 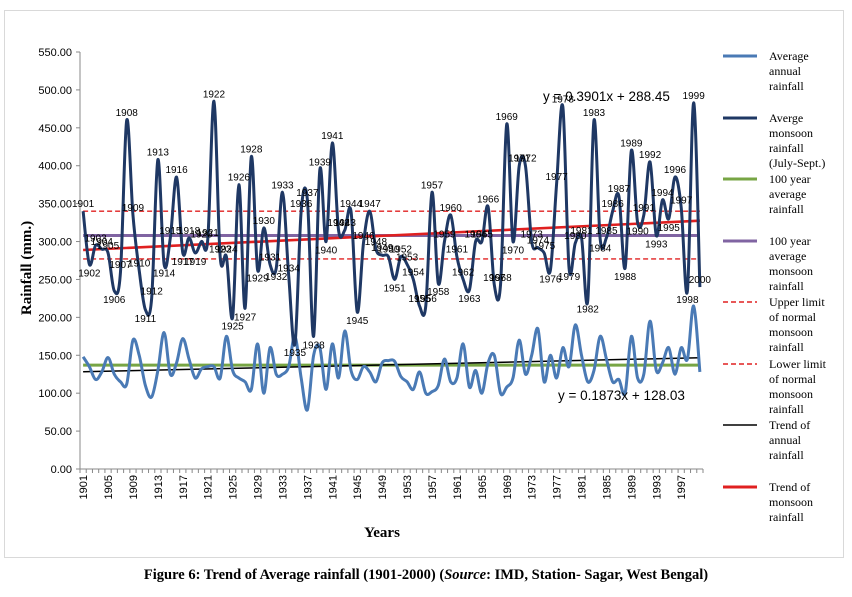 I want to click on monsoon-trend-equation: y = 0.3901x + 288.45, so click(x=606, y=96).